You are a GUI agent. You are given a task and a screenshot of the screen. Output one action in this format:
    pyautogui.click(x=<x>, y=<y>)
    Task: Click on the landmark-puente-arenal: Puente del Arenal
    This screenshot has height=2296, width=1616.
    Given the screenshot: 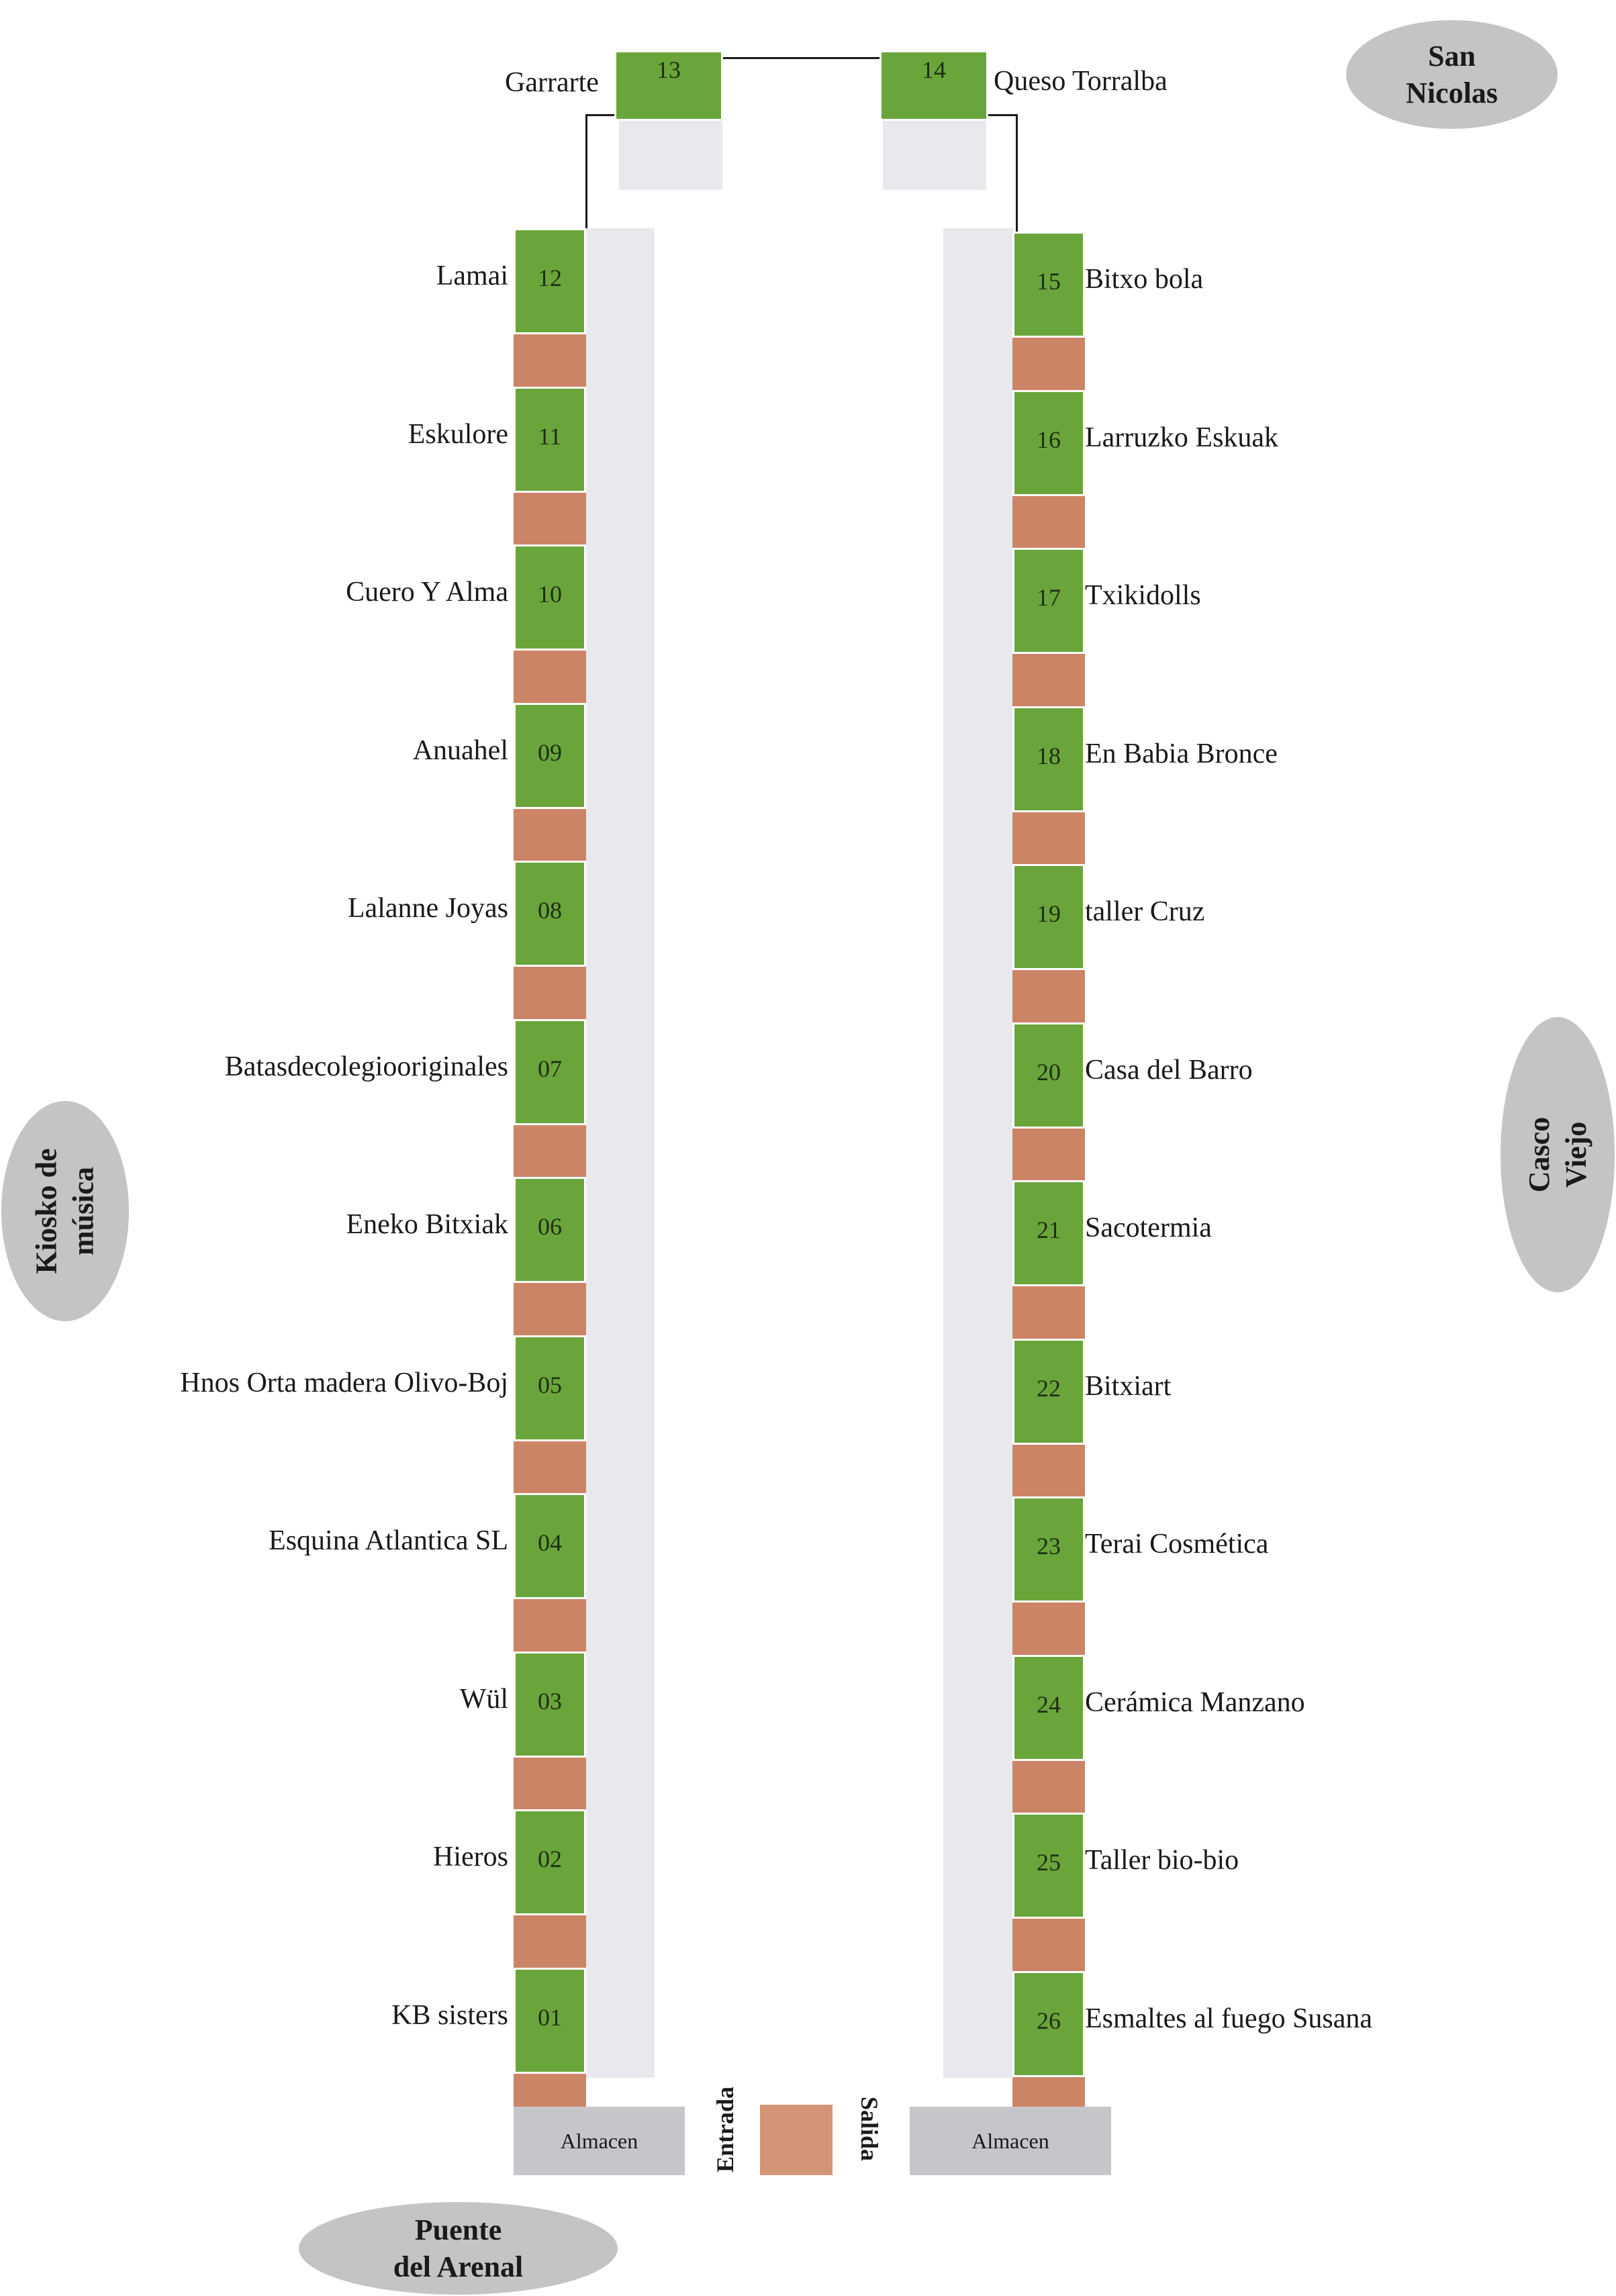 What is the action you would take?
    pyautogui.click(x=458, y=2249)
    